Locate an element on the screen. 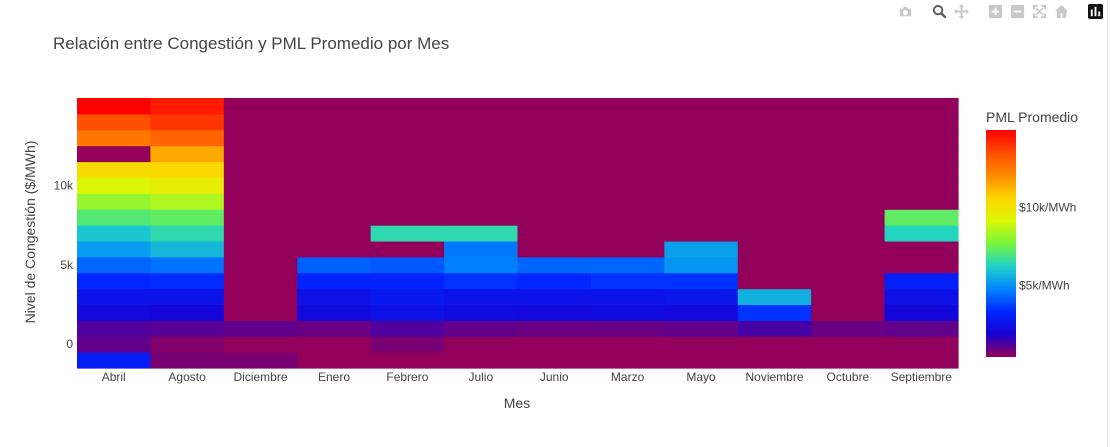 The width and height of the screenshot is (1110, 447). zoom-in-icon is located at coordinates (995, 11).